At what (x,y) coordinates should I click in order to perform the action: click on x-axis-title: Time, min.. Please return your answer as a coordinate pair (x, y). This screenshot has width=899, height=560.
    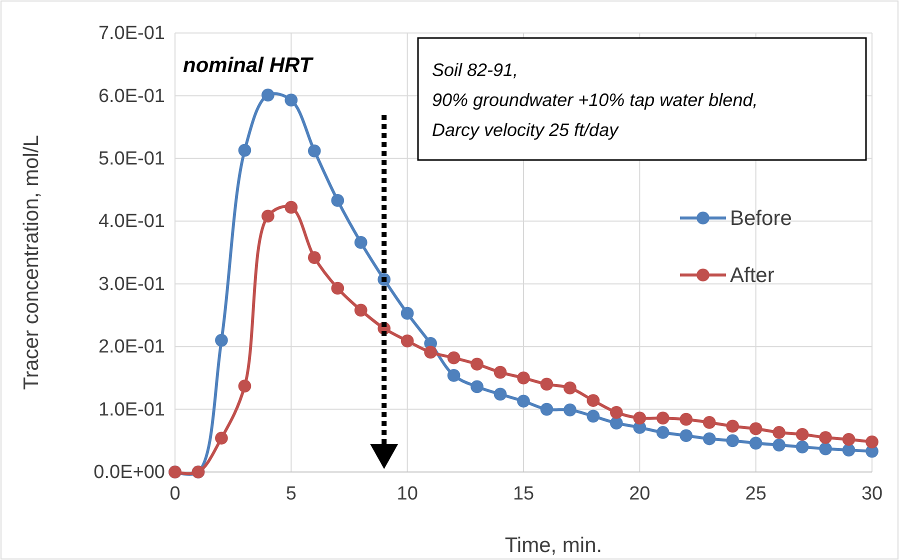
    Looking at the image, I should click on (553, 545).